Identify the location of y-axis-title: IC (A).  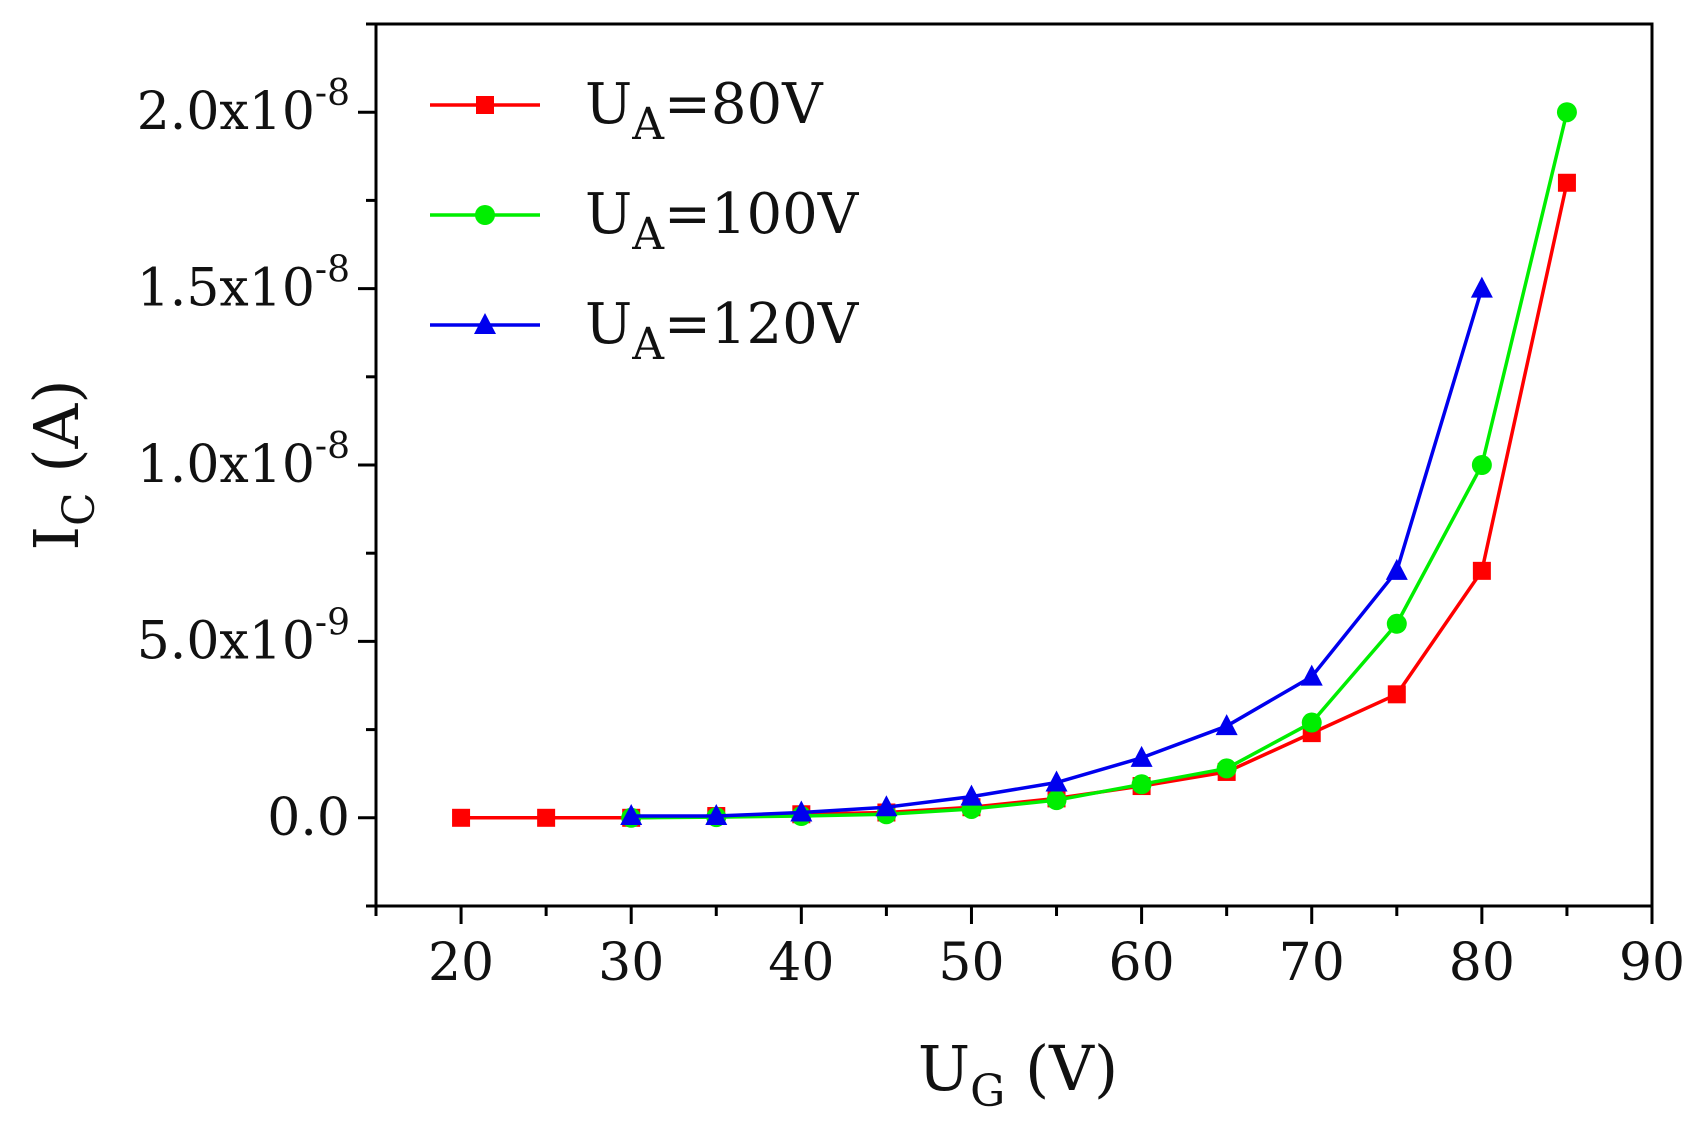
(62, 464).